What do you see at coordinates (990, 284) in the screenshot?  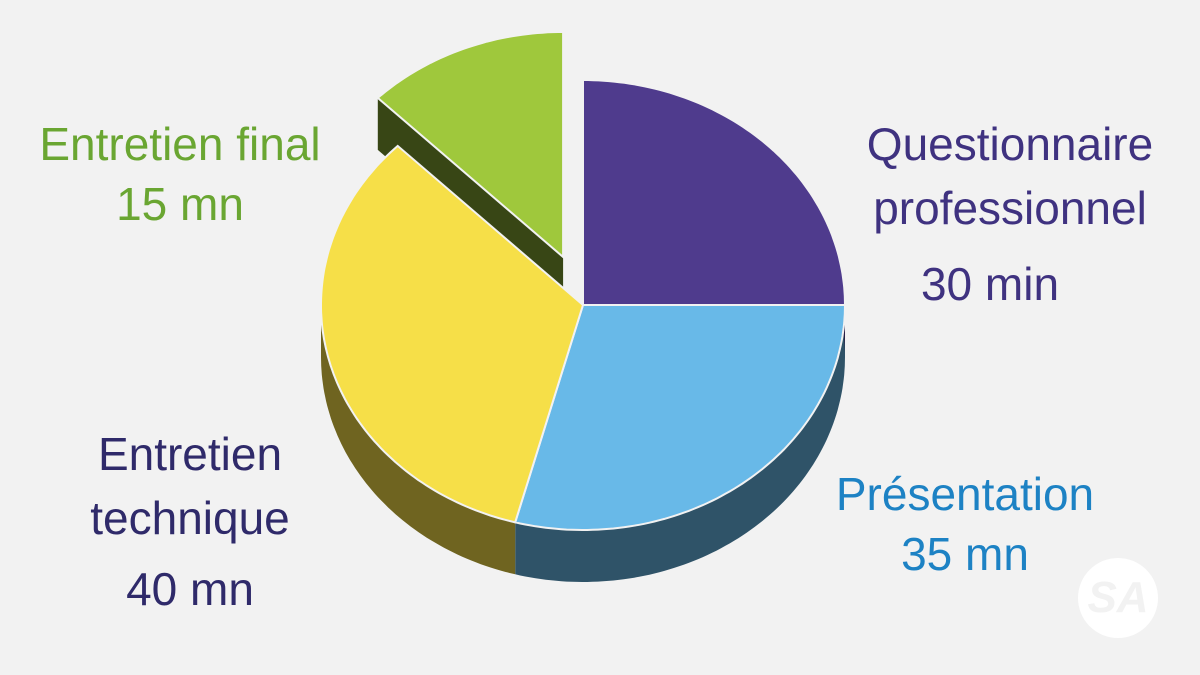 I see `value-label: 30 min` at bounding box center [990, 284].